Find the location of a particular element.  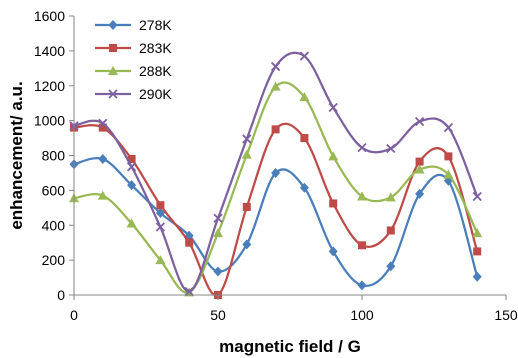

y-tick-label: 800 is located at coordinates (54, 156).